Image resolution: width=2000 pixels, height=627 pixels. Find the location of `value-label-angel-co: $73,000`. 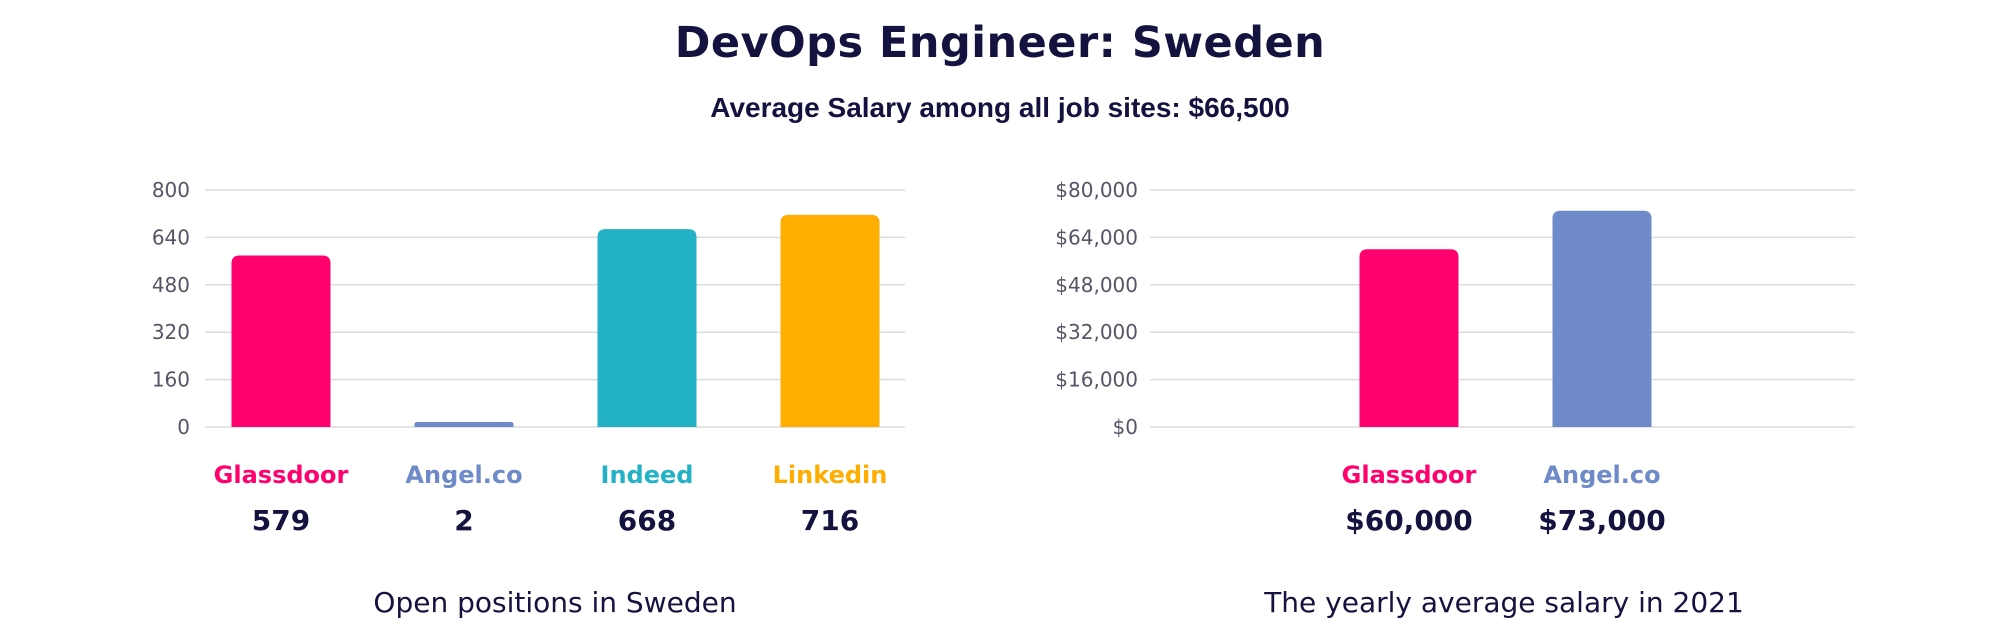

value-label-angel-co: $73,000 is located at coordinates (1602, 520).